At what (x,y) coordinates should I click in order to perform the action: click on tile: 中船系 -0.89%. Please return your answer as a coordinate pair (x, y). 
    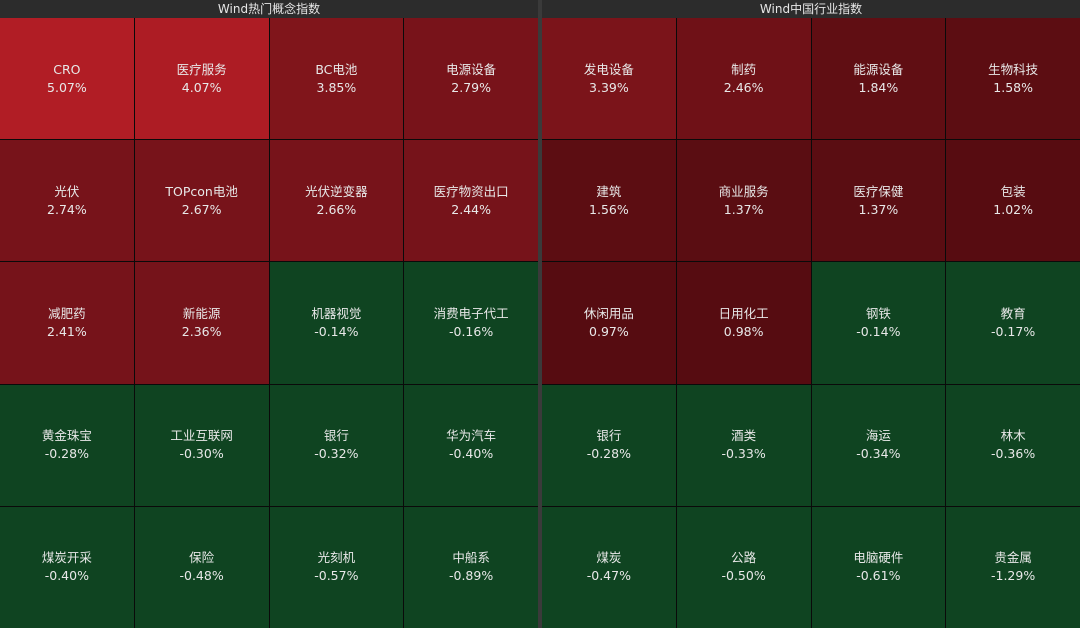
    Looking at the image, I should click on (471, 567).